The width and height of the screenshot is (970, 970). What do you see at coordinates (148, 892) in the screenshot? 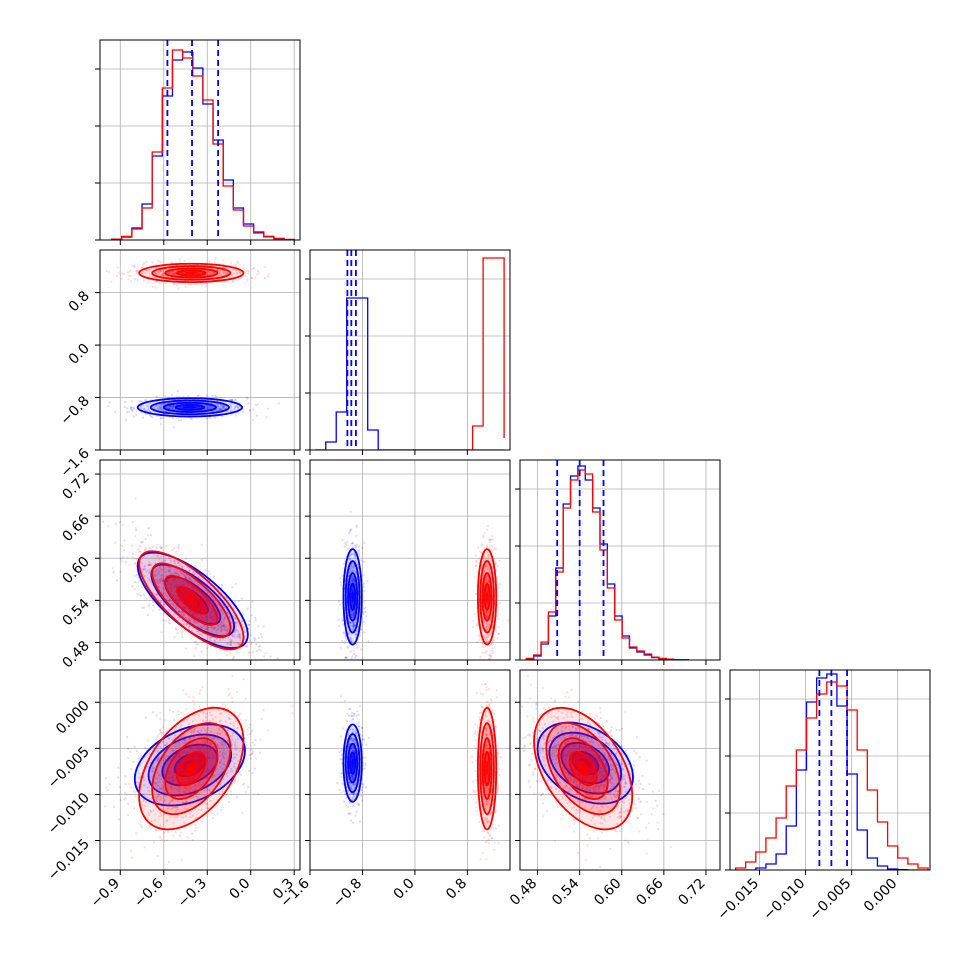
I see `x-tick-label: −0.6` at bounding box center [148, 892].